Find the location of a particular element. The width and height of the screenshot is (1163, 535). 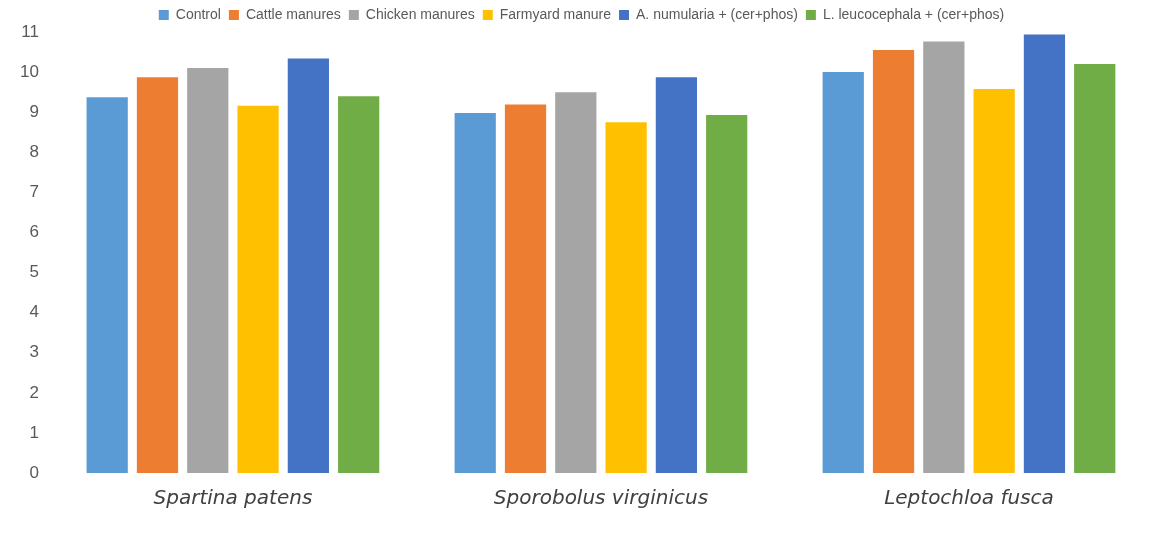

y-tick-label: 9 is located at coordinates (34, 111).